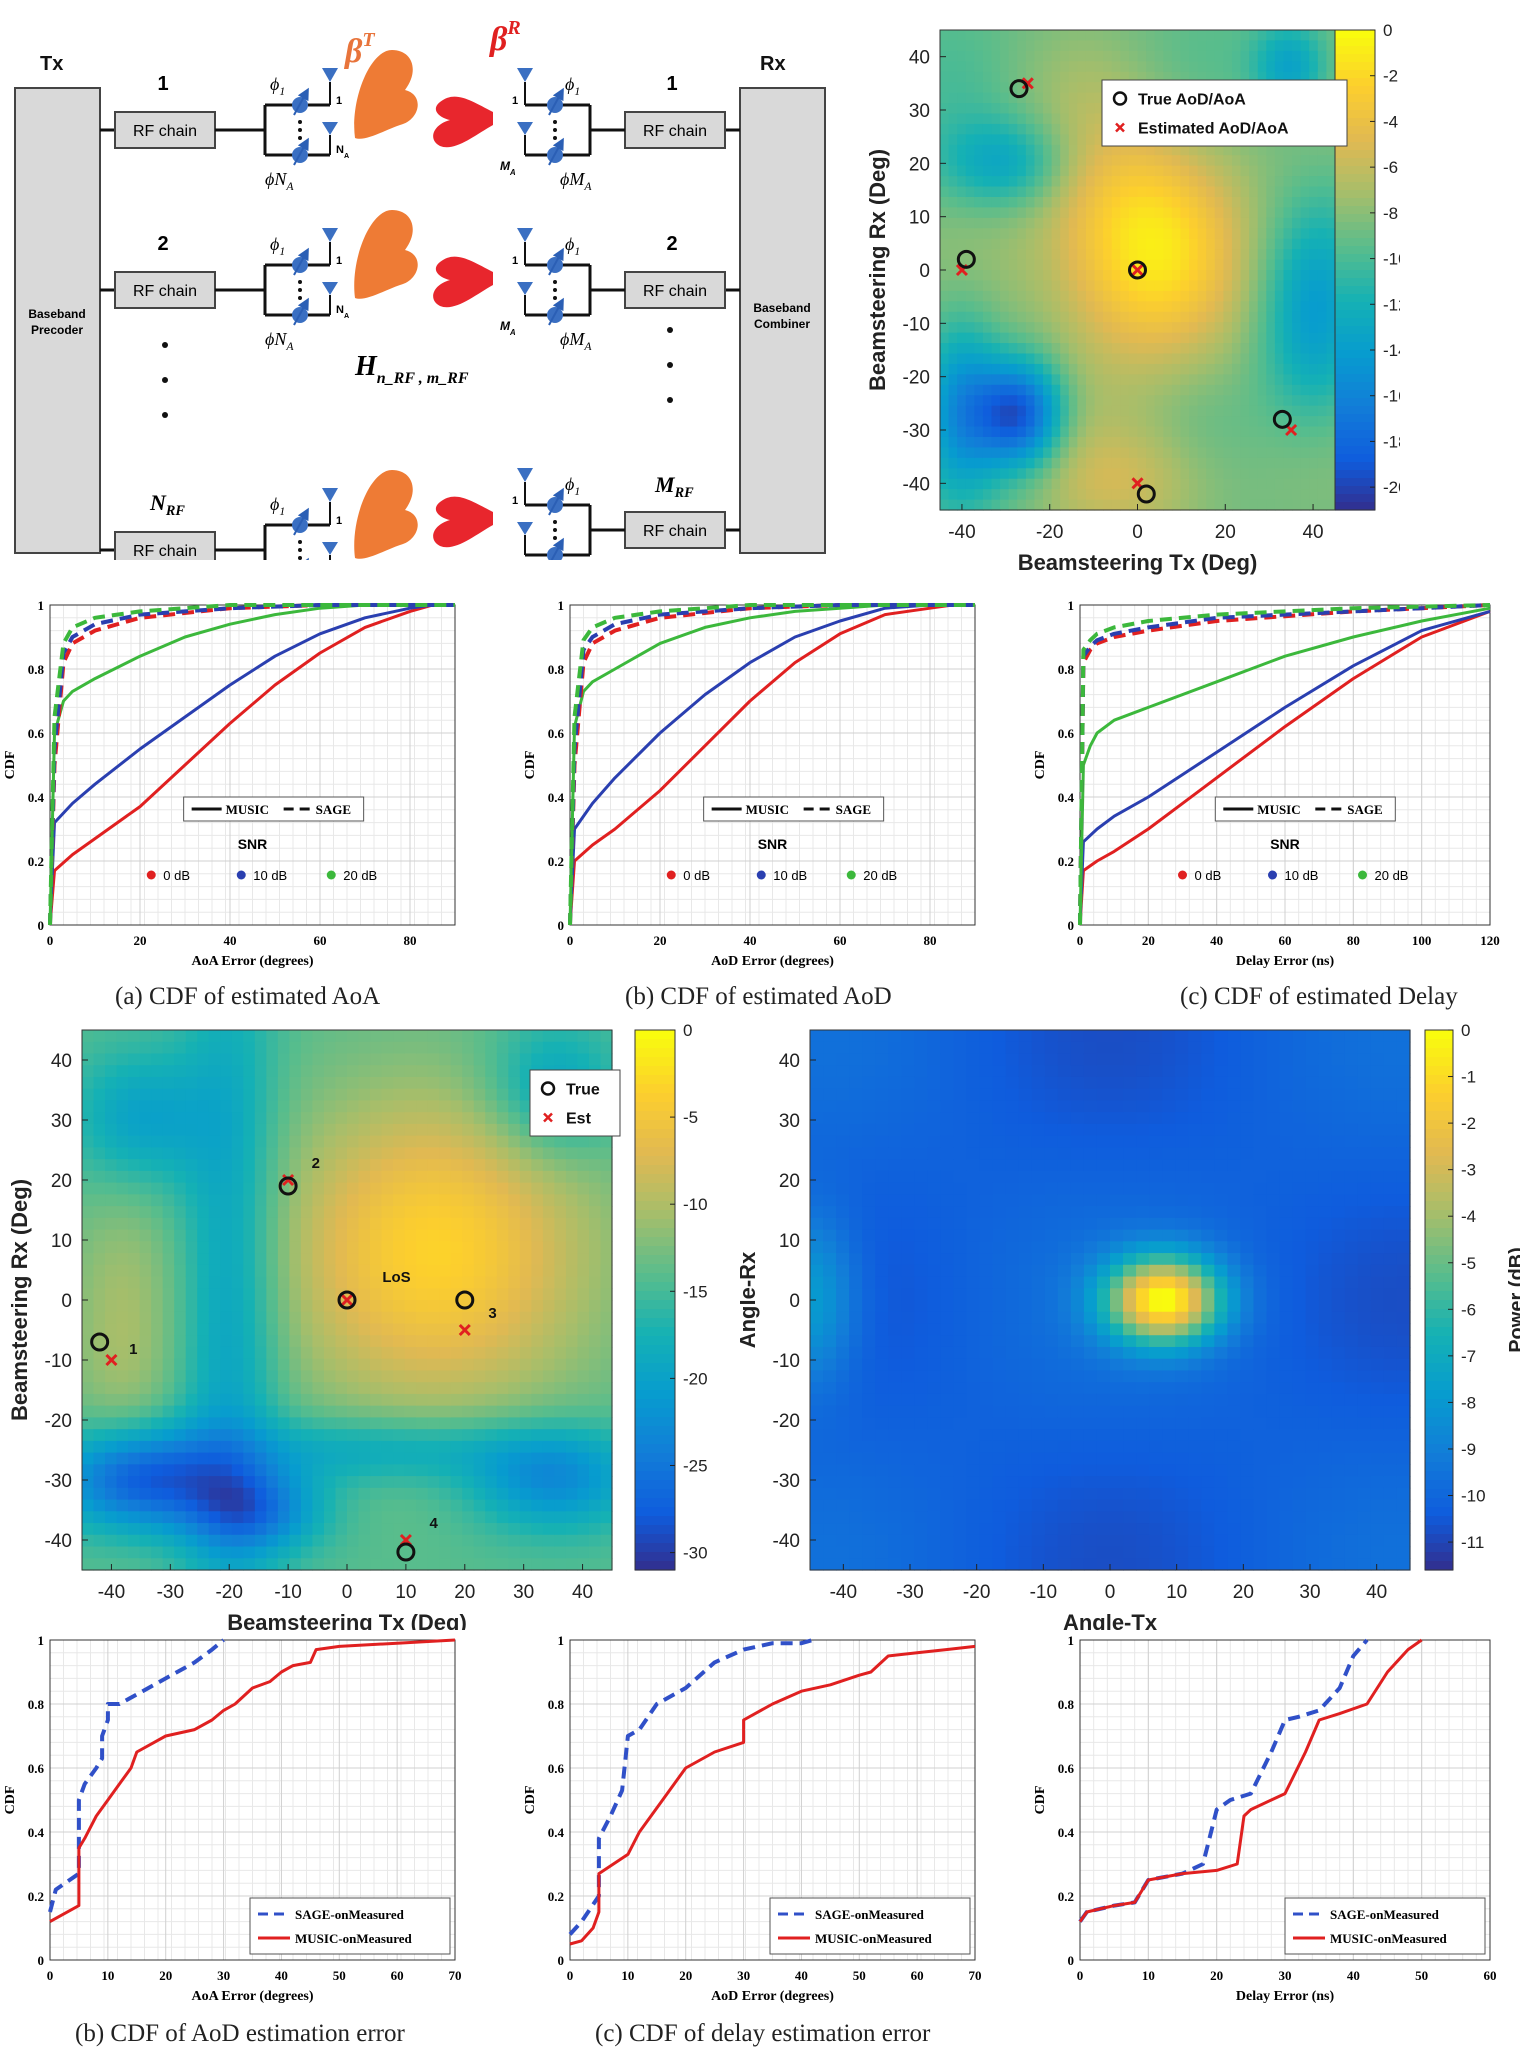 The width and height of the screenshot is (1527, 2061). What do you see at coordinates (556, 311) in the screenshot?
I see `phase-arrow-icon` at bounding box center [556, 311].